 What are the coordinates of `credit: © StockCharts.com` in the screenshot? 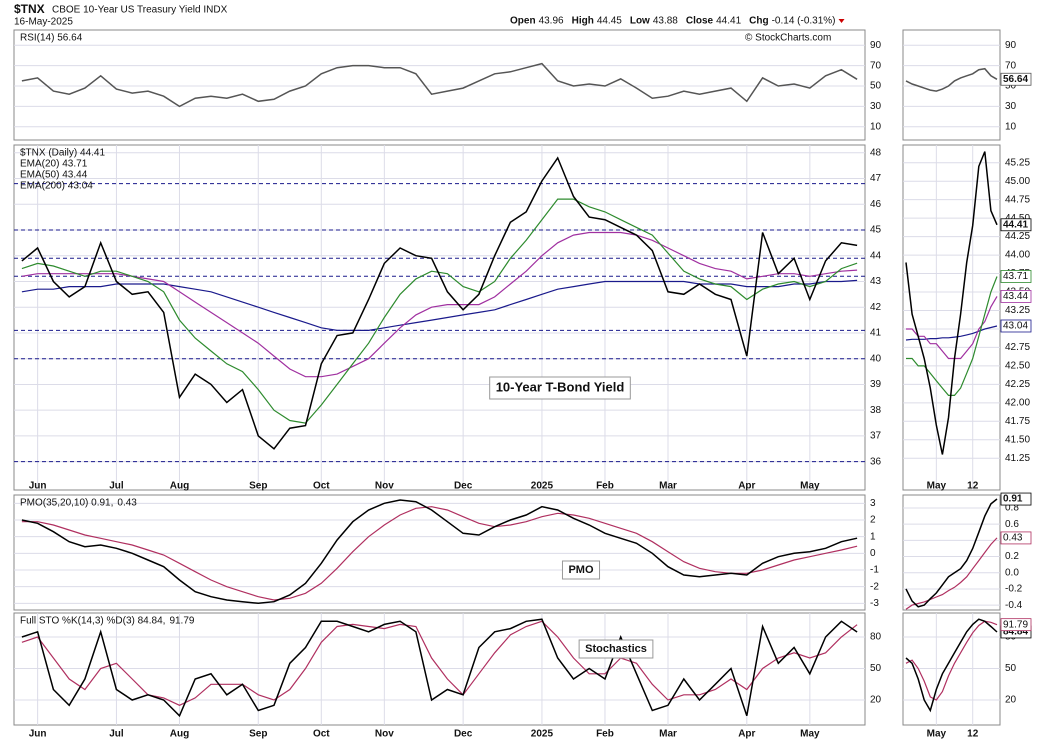 It's located at (788, 38).